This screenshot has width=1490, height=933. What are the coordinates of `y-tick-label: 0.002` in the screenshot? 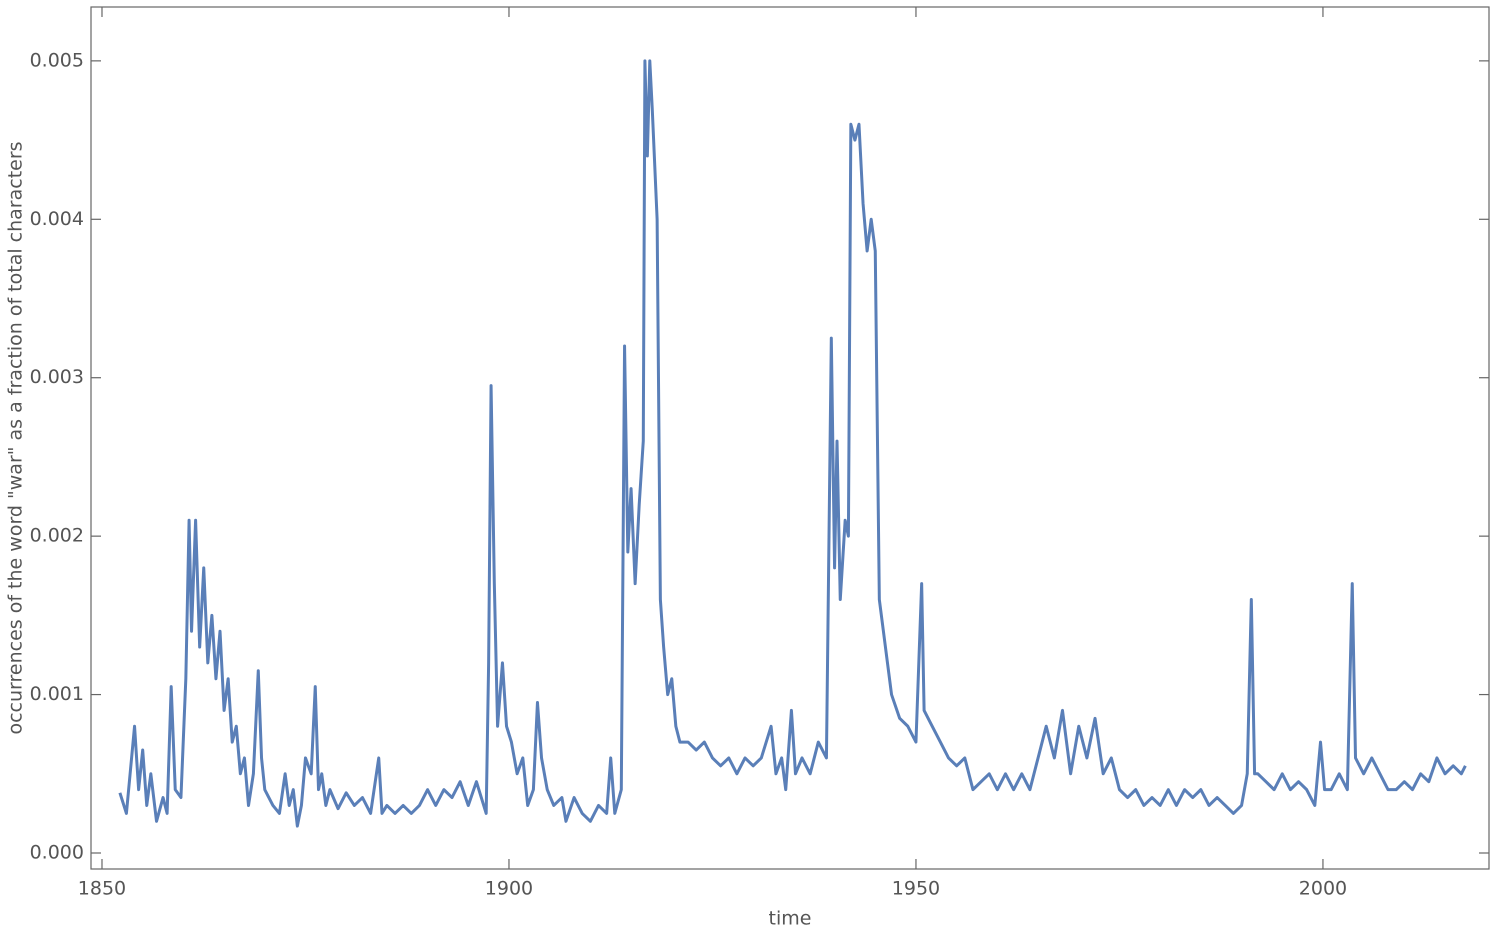 It's located at (57, 536).